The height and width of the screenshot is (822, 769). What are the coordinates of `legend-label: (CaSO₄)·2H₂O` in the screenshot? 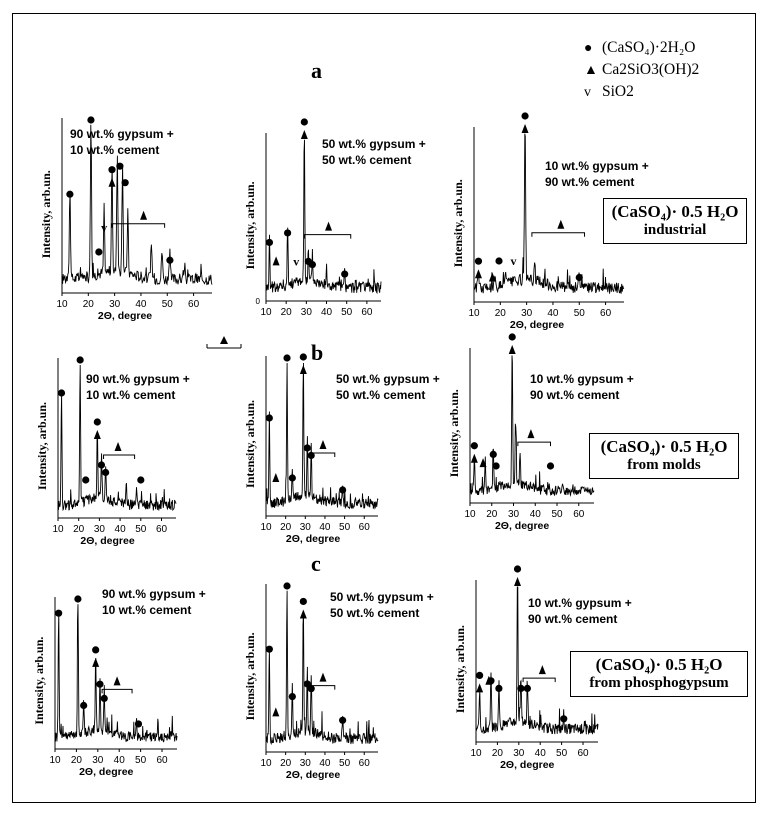 It's located at (649, 47).